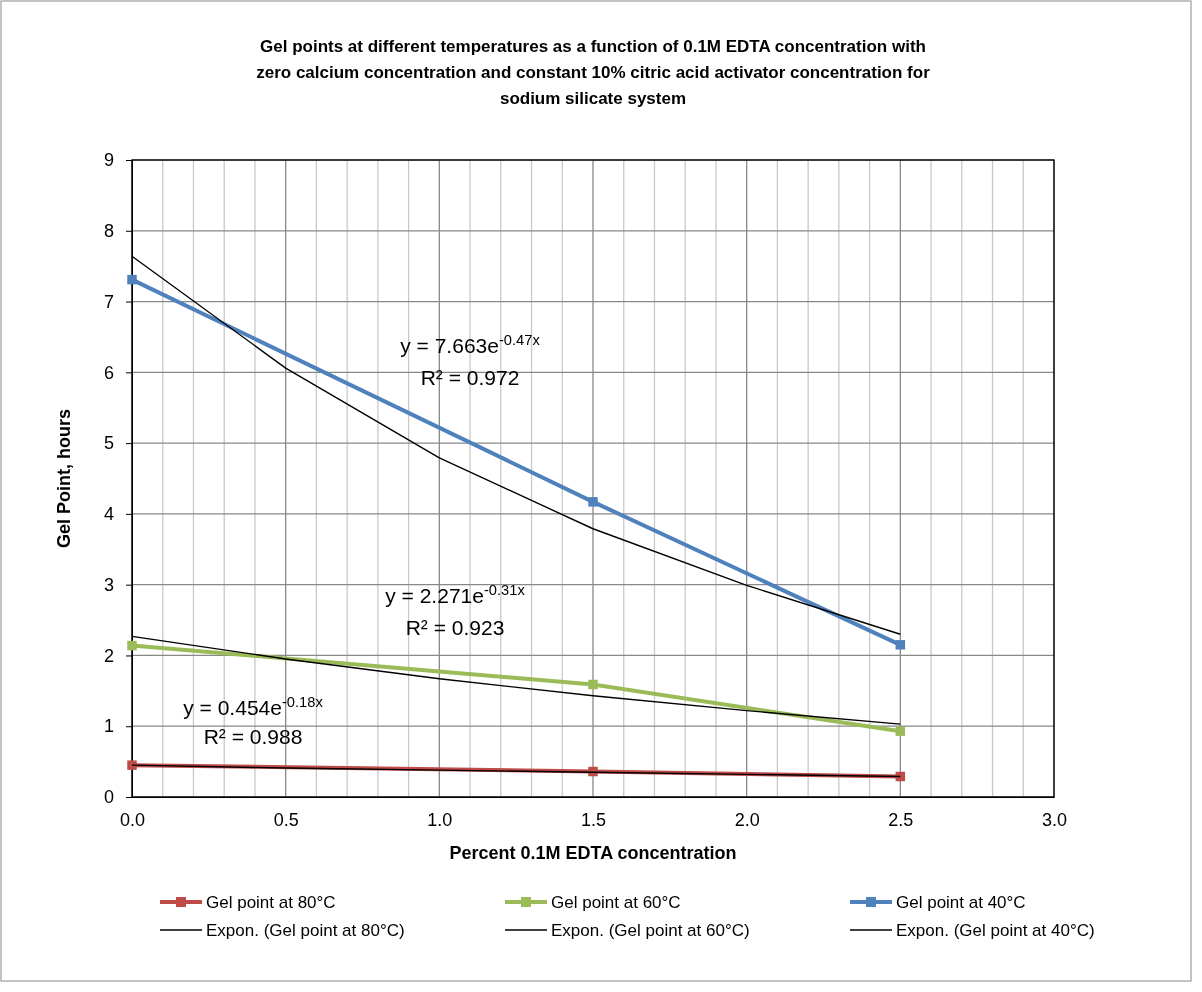 This screenshot has height=992, width=1202. I want to click on y-tick-label: 7, so click(108, 301).